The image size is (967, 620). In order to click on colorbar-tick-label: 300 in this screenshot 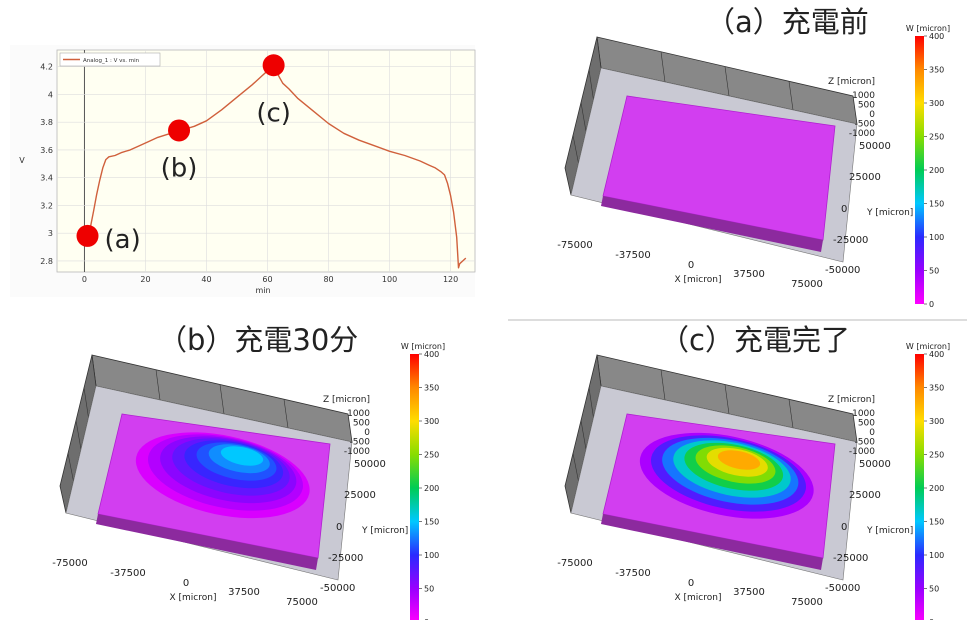, I will do `click(936, 103)`.